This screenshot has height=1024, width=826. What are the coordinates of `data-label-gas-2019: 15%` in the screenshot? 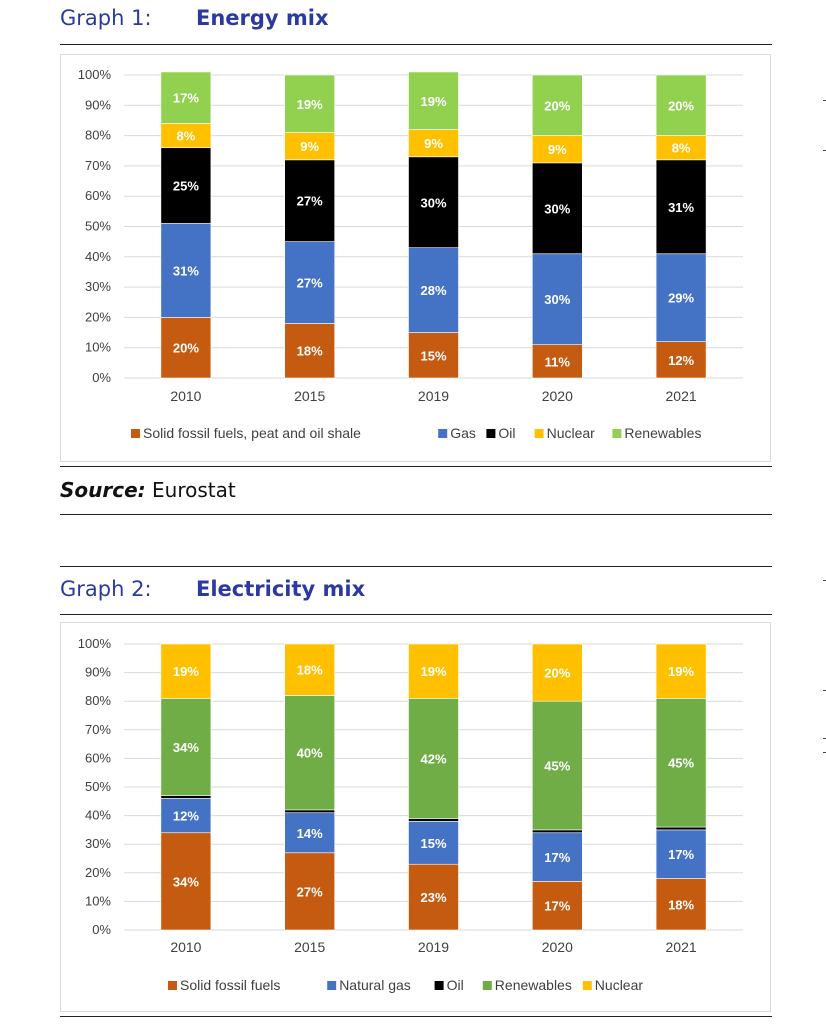 It's located at (433, 843).